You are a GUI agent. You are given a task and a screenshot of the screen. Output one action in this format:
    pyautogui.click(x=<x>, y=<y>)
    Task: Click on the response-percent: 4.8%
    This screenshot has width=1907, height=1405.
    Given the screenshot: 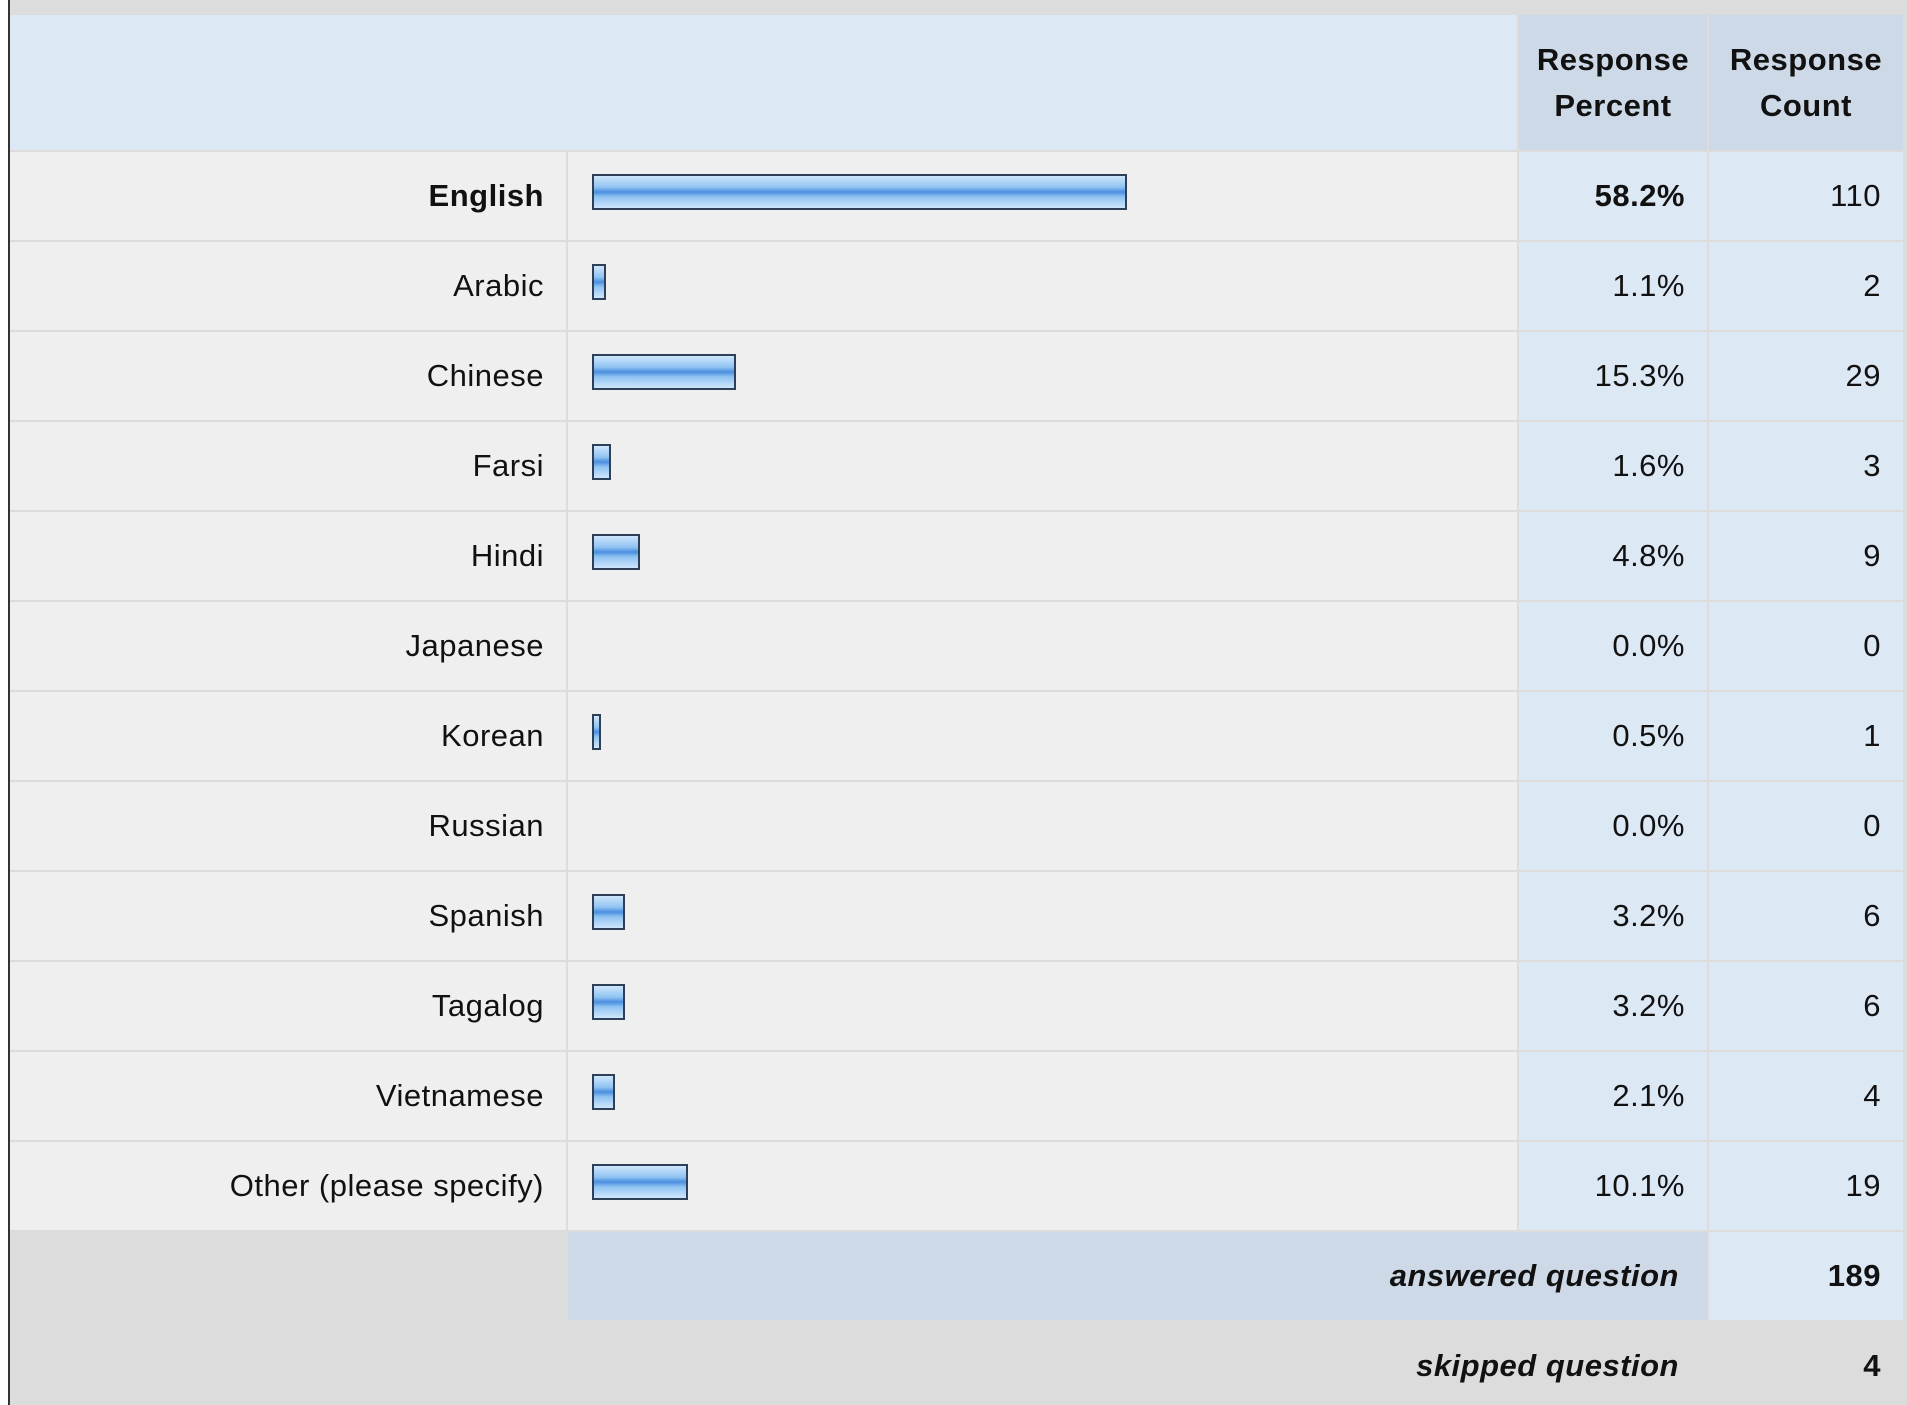 What is the action you would take?
    pyautogui.click(x=1613, y=556)
    